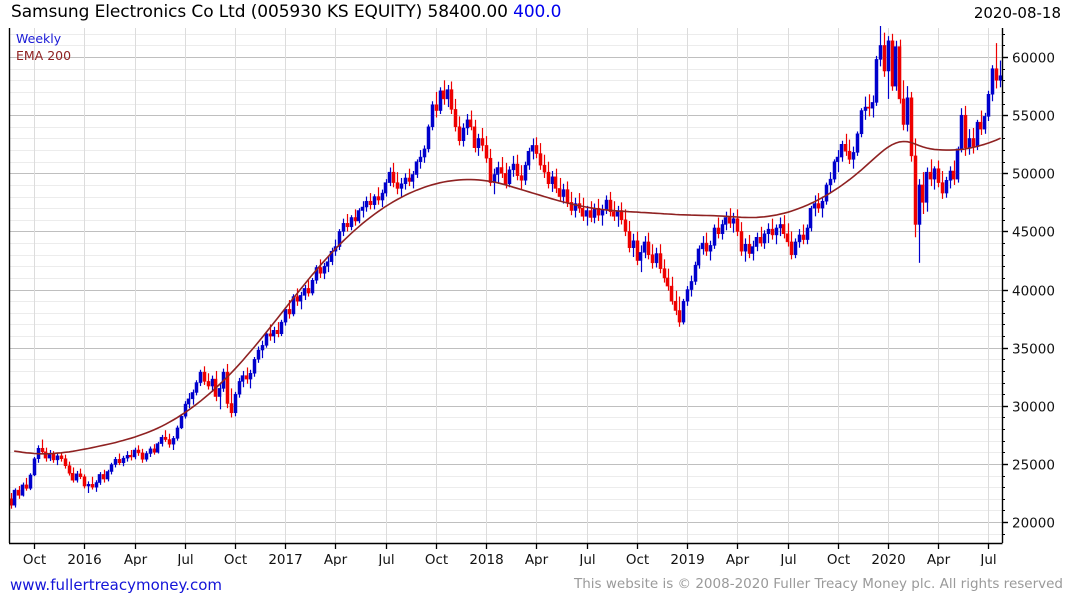  What do you see at coordinates (1033, 175) in the screenshot?
I see `y-axis-tick-label: 50000` at bounding box center [1033, 175].